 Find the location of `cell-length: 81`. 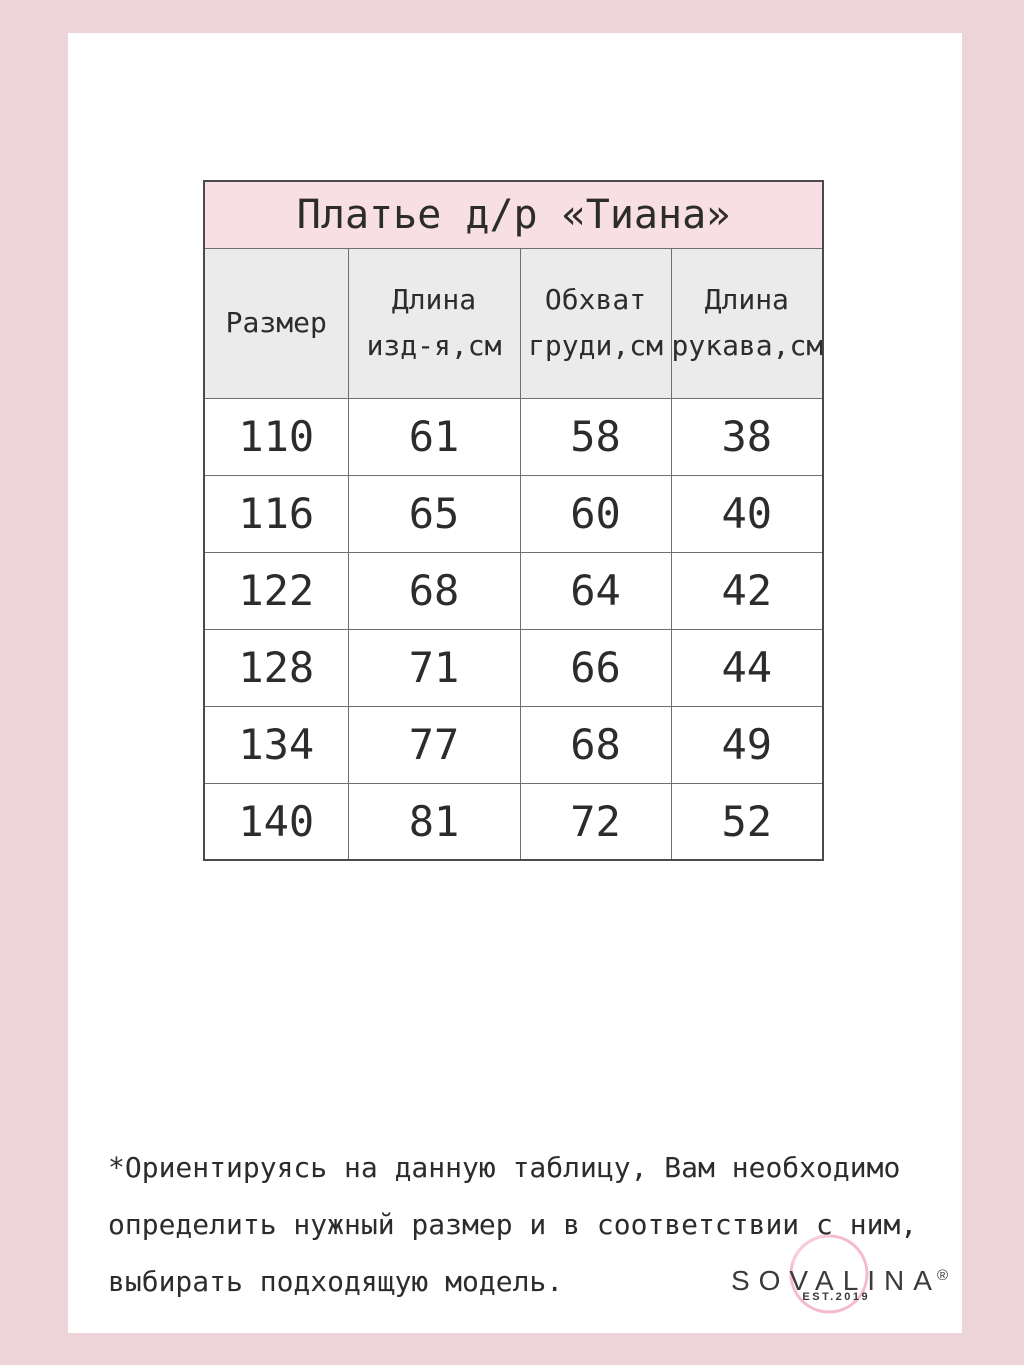

cell-length: 81 is located at coordinates (434, 821).